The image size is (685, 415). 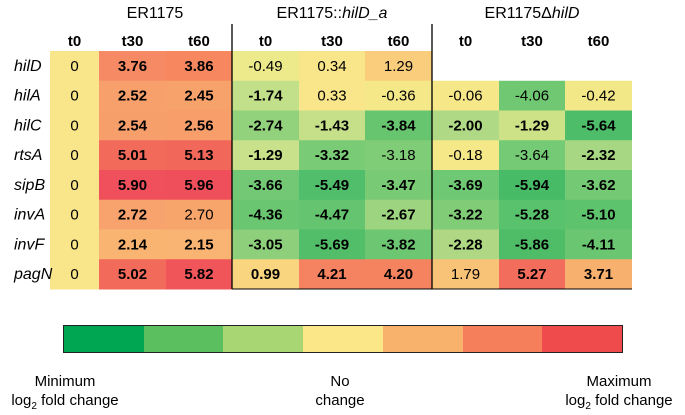 I want to click on cell-value-label: -2.74, so click(x=265, y=125).